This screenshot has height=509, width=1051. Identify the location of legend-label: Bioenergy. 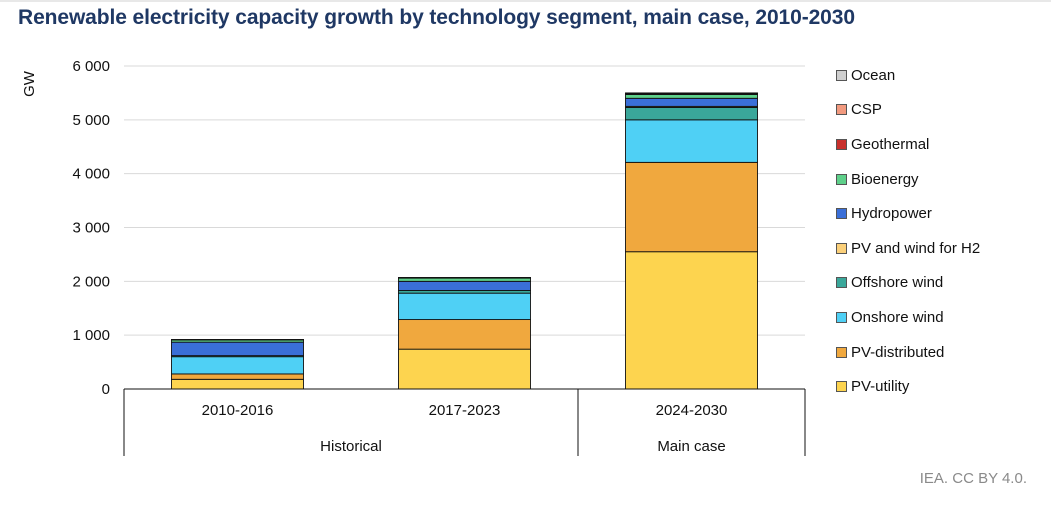
(885, 179).